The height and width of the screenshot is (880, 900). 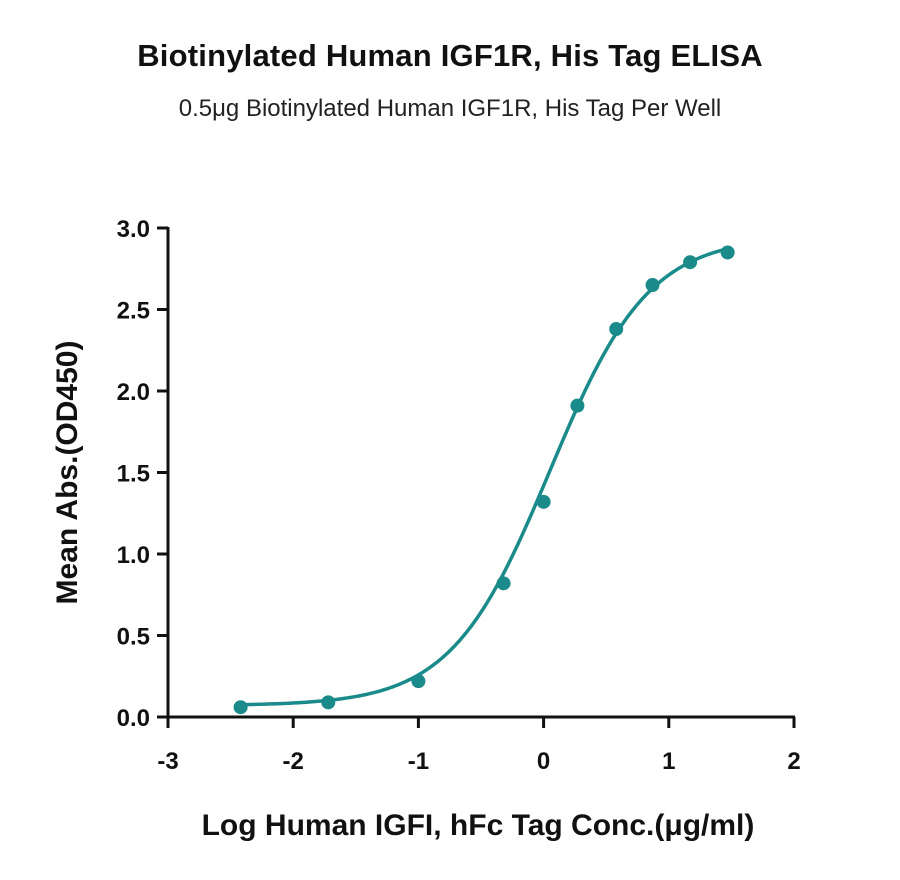 What do you see at coordinates (133, 555) in the screenshot?
I see `y-tick-label: 1.0` at bounding box center [133, 555].